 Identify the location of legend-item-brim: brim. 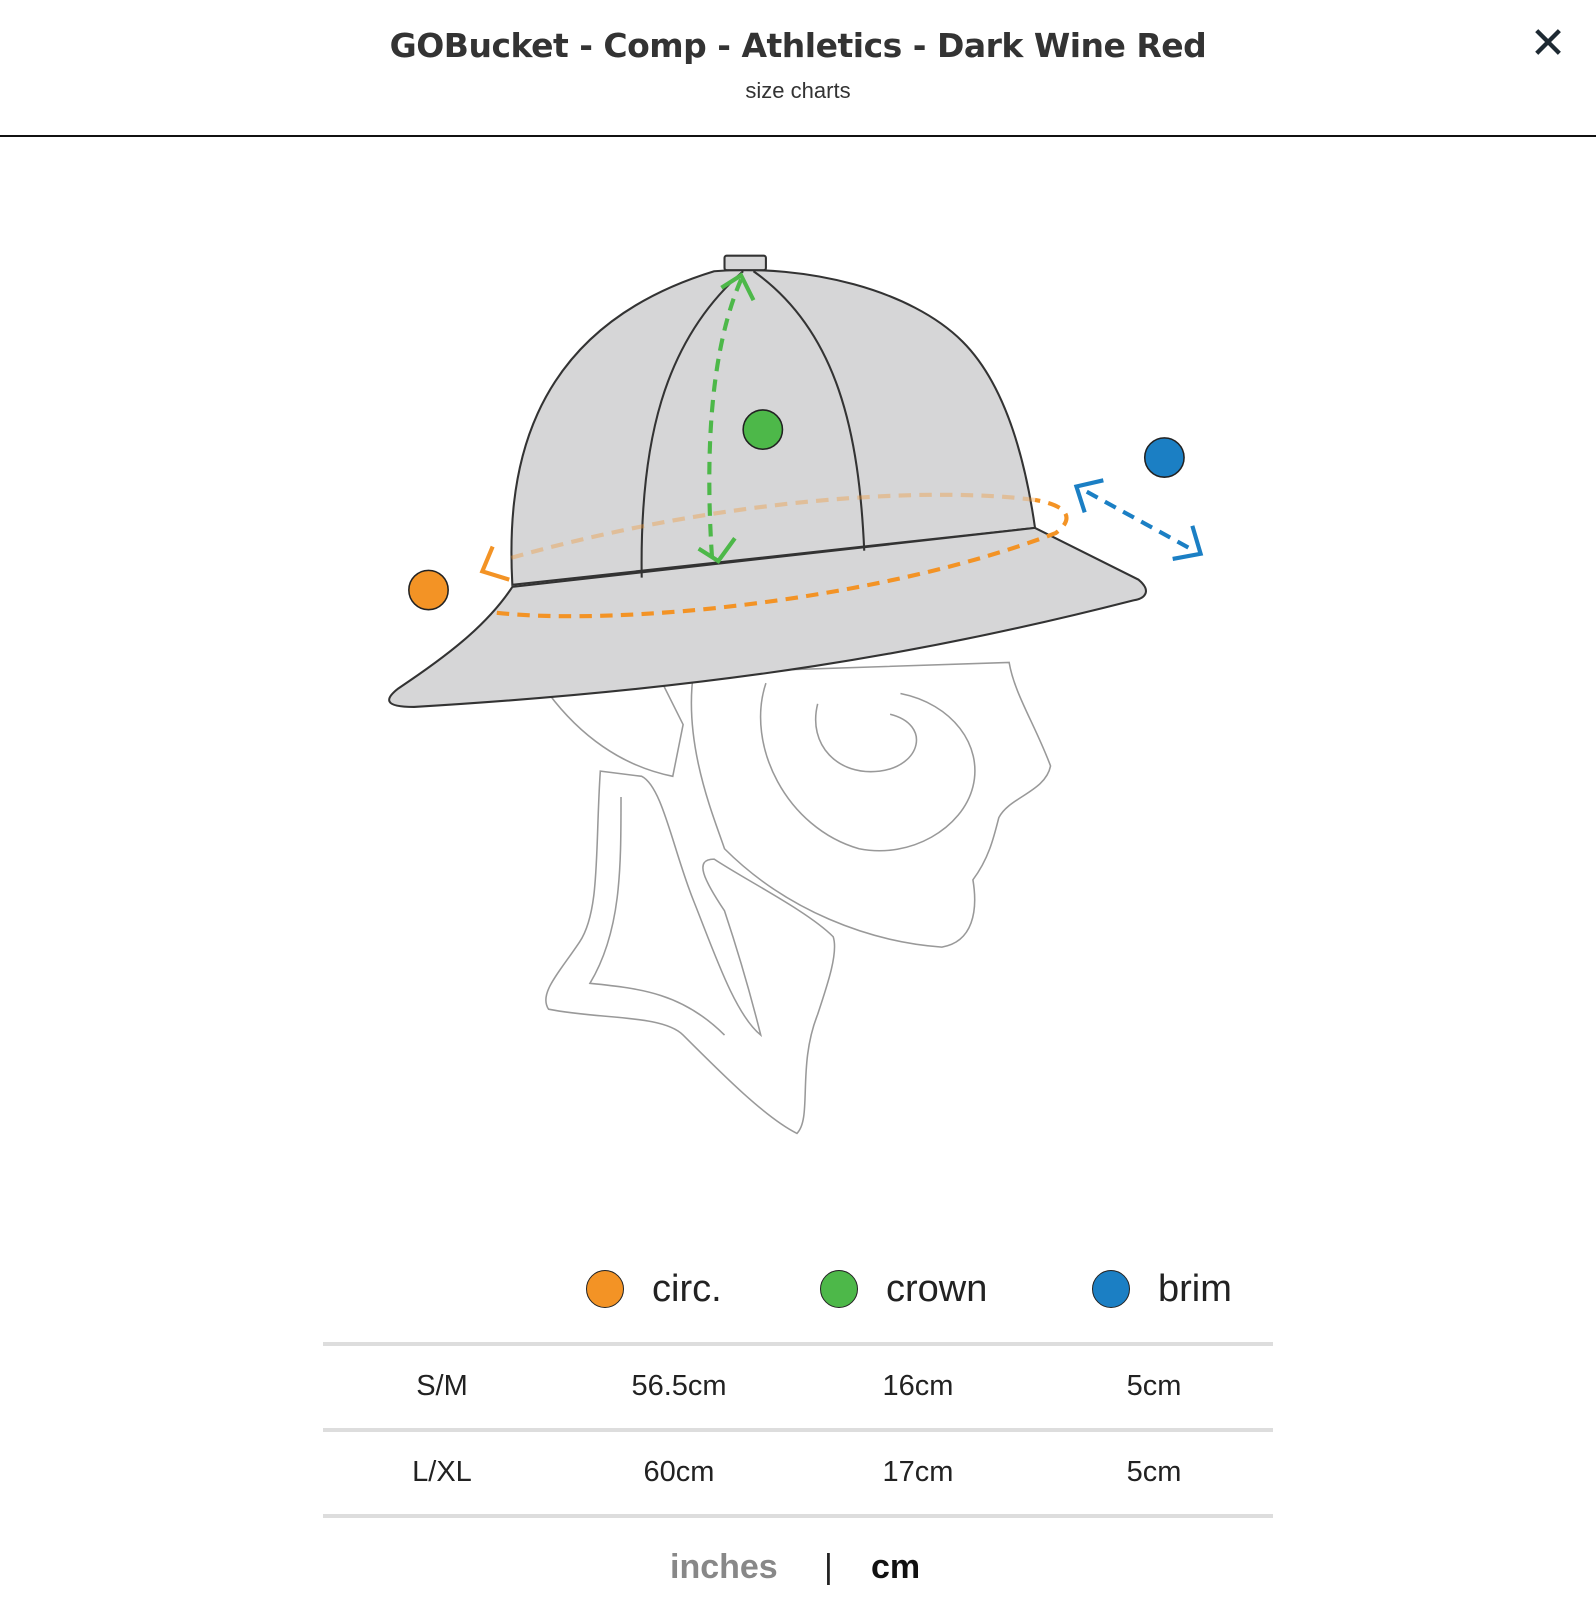
(1162, 1289).